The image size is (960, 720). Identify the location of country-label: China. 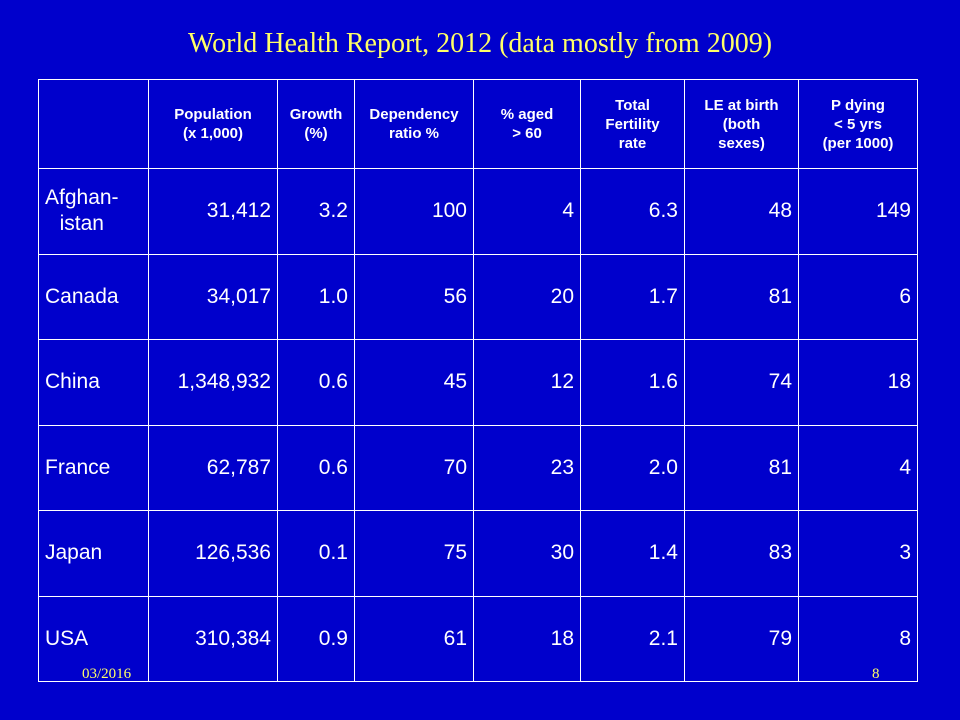
(72, 382).